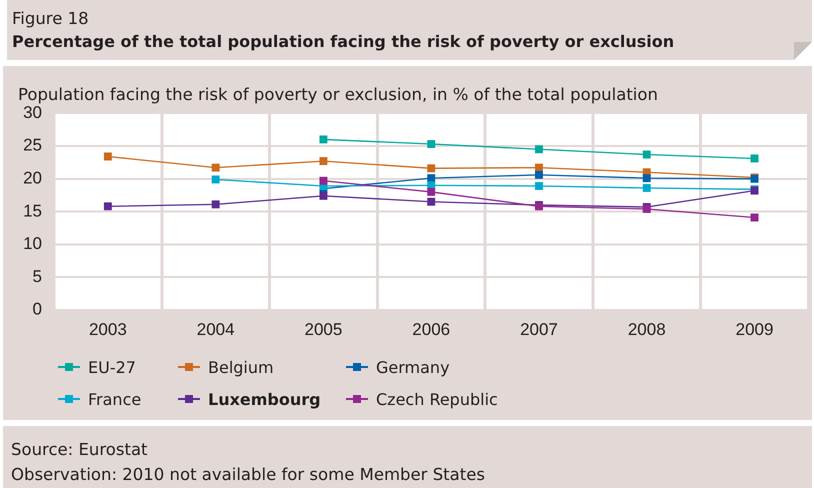 The width and height of the screenshot is (814, 488). What do you see at coordinates (338, 94) in the screenshot?
I see `y-axis-title: Population facing the risk of poverty or exclusion, in % of the total population` at bounding box center [338, 94].